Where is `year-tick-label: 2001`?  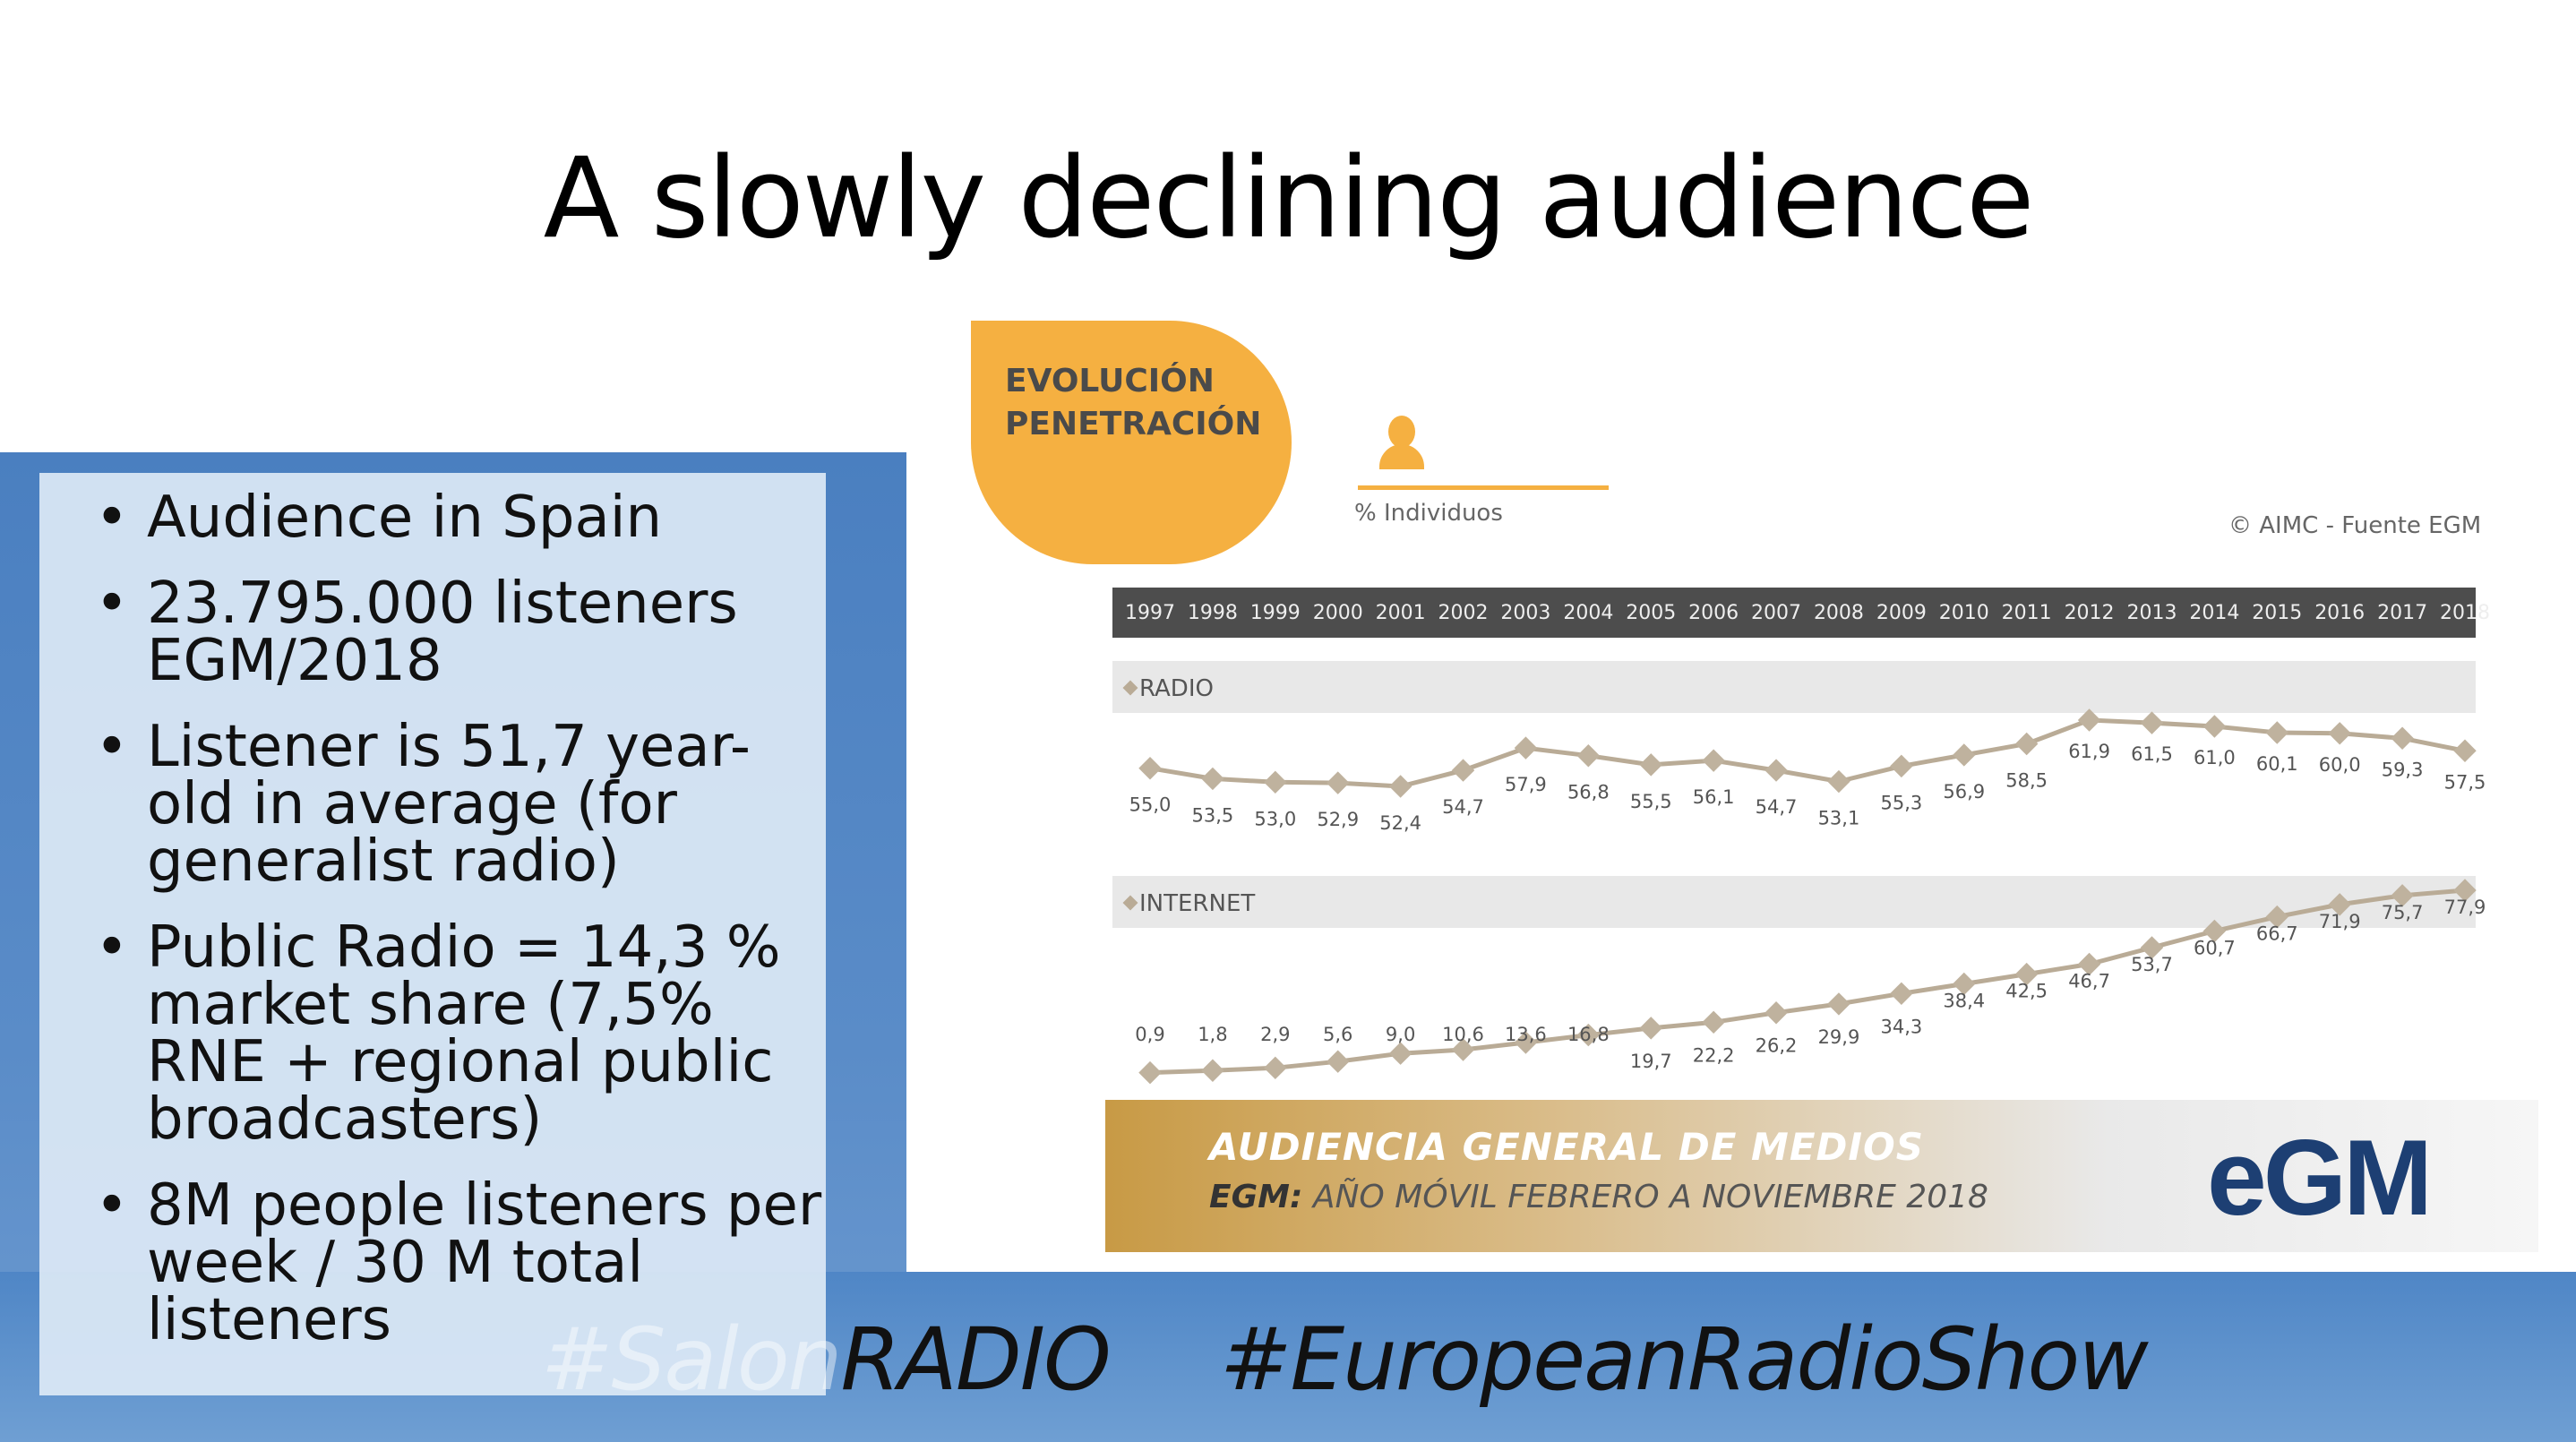 year-tick-label: 2001 is located at coordinates (1400, 613).